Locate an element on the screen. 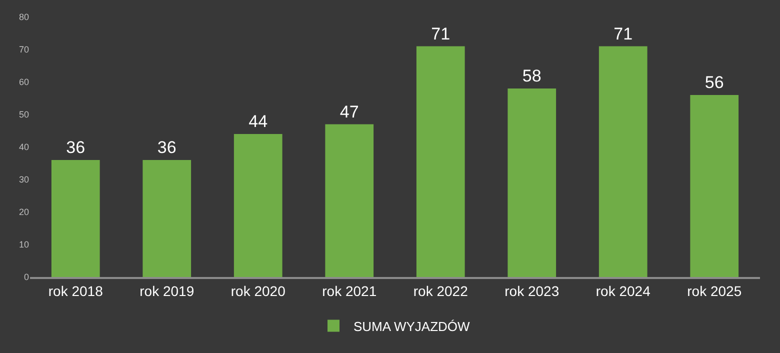 The height and width of the screenshot is (353, 780). legend-label: SUMA WYJAZDÓW is located at coordinates (412, 326).